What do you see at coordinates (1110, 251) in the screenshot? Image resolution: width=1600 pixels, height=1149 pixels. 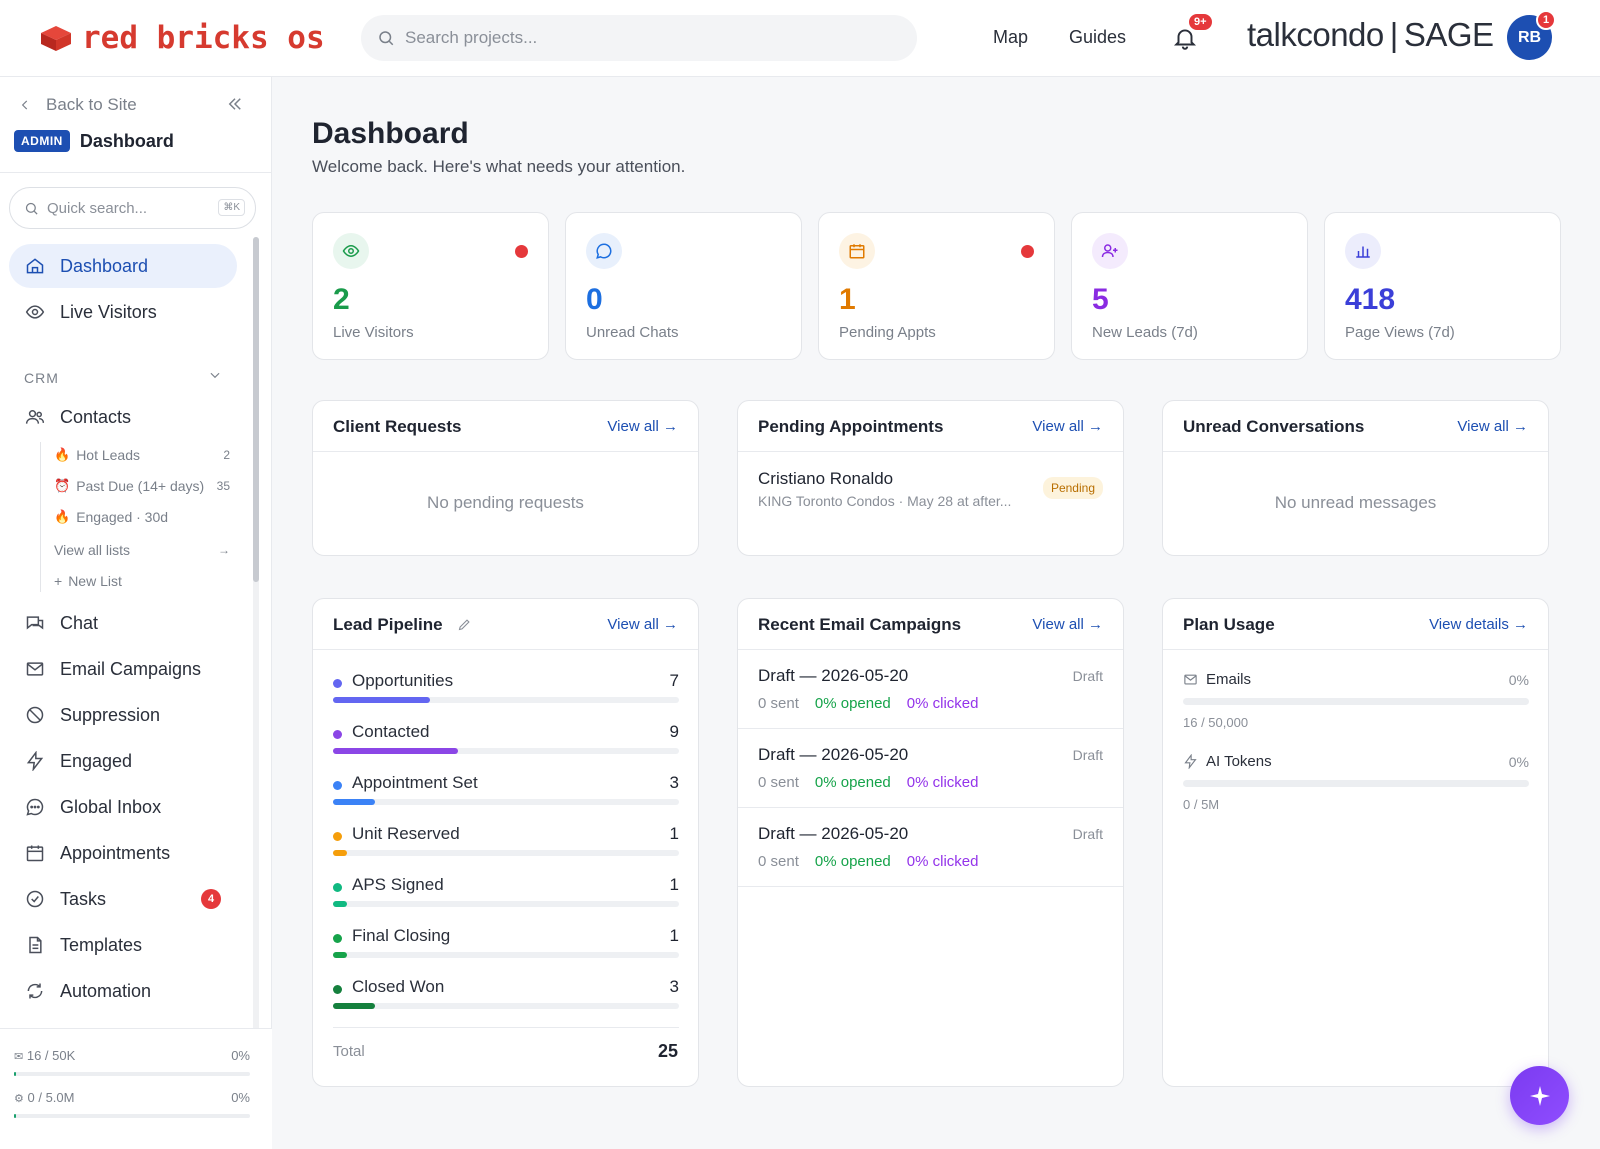 I see `user-plus-icon` at bounding box center [1110, 251].